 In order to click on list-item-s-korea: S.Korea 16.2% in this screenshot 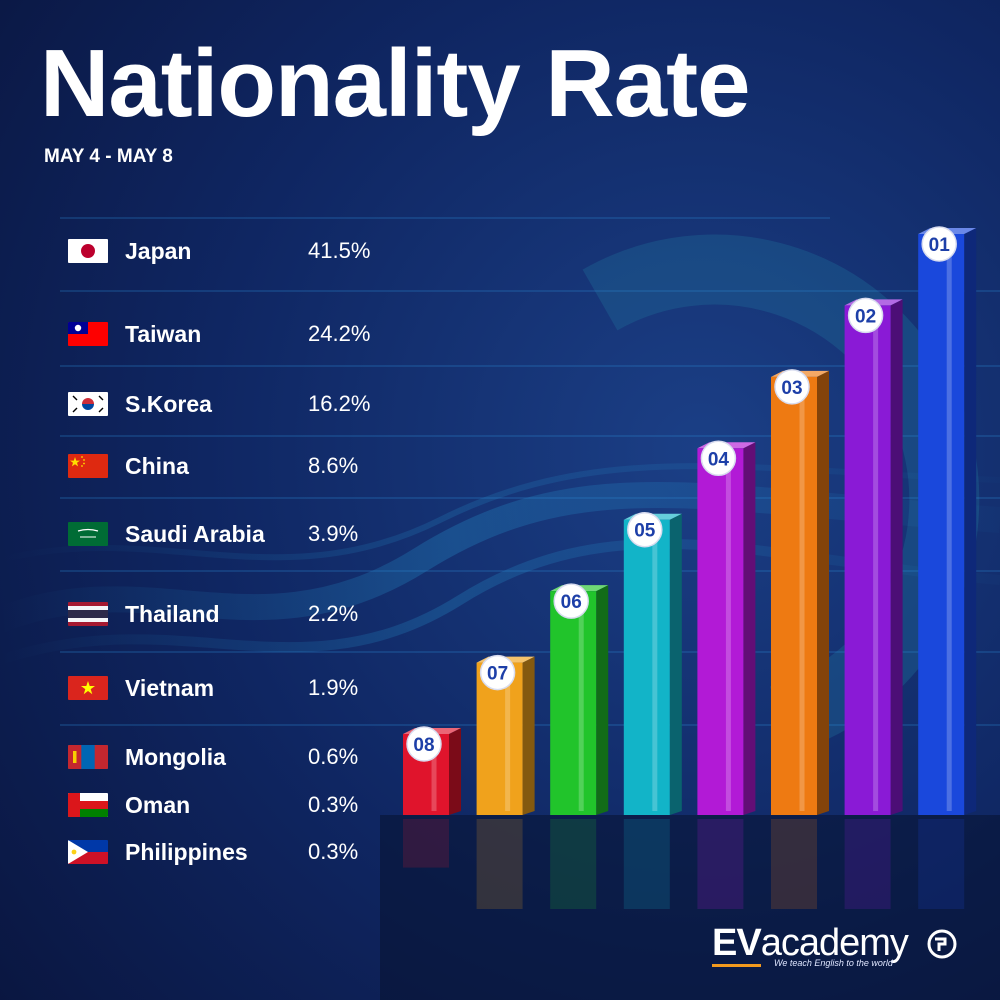, I will do `click(238, 403)`.